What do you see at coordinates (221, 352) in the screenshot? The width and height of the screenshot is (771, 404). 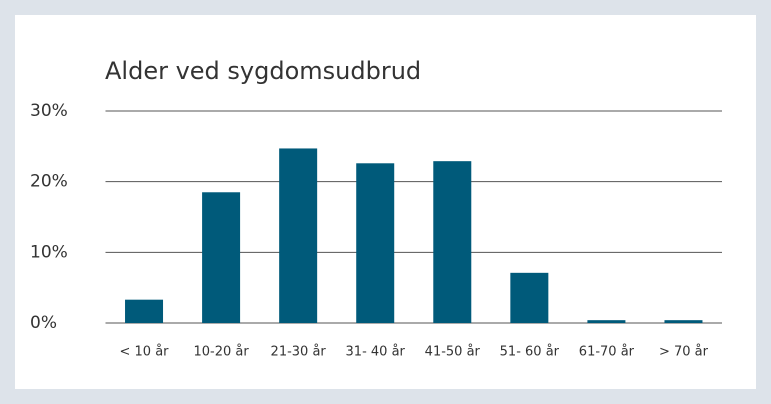 I see `x-tick-label: 10-20 år` at bounding box center [221, 352].